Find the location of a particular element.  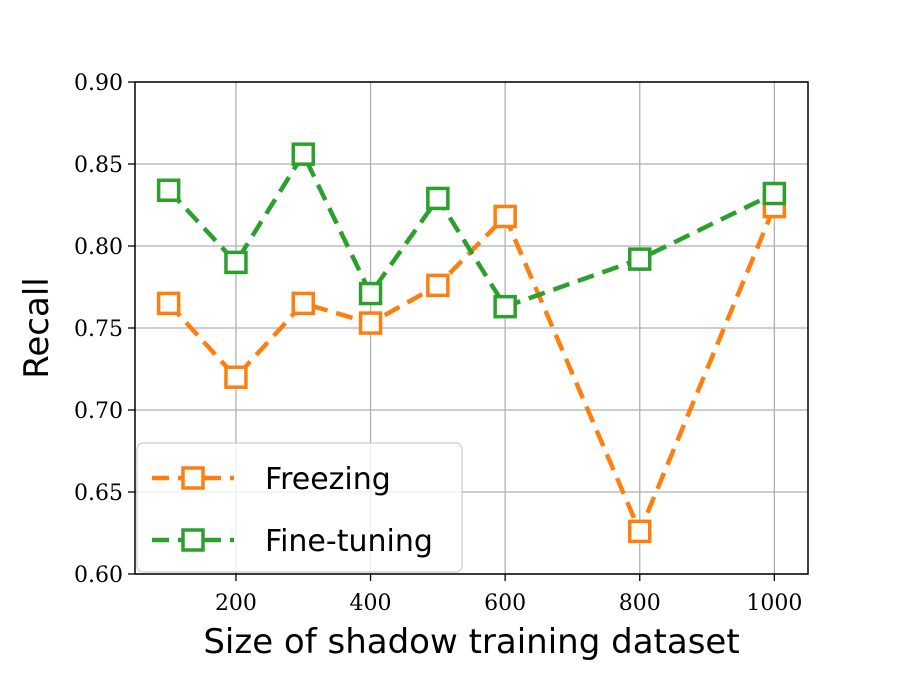

legend-item-freezing: Freezing is located at coordinates (271, 479).